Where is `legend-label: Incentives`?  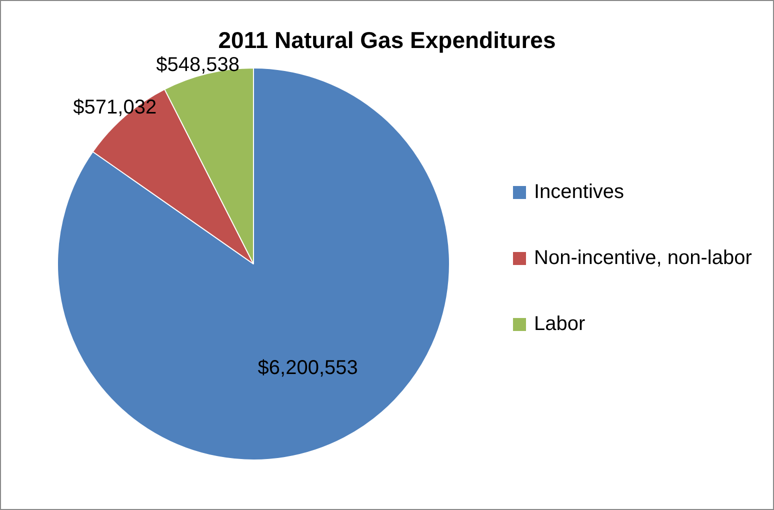 legend-label: Incentives is located at coordinates (579, 192).